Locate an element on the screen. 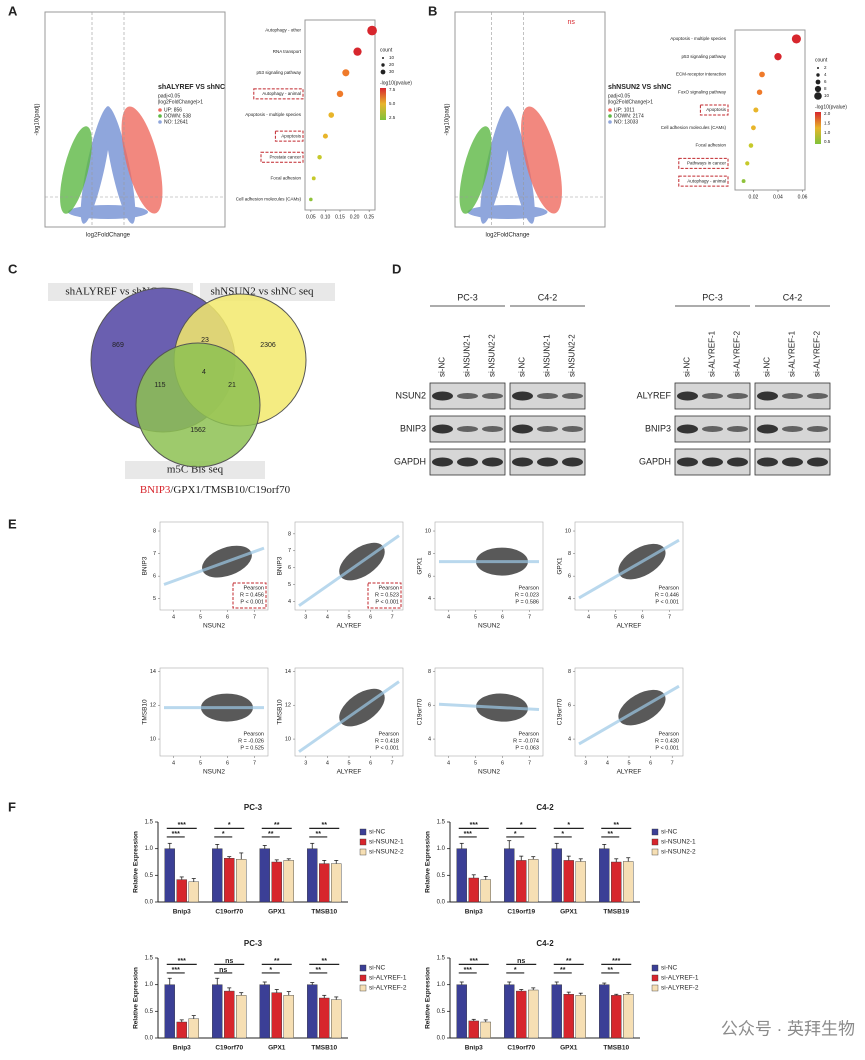 Image resolution: width=865 pixels, height=1060 pixels. x-tick-label: GPX1 is located at coordinates (277, 912).